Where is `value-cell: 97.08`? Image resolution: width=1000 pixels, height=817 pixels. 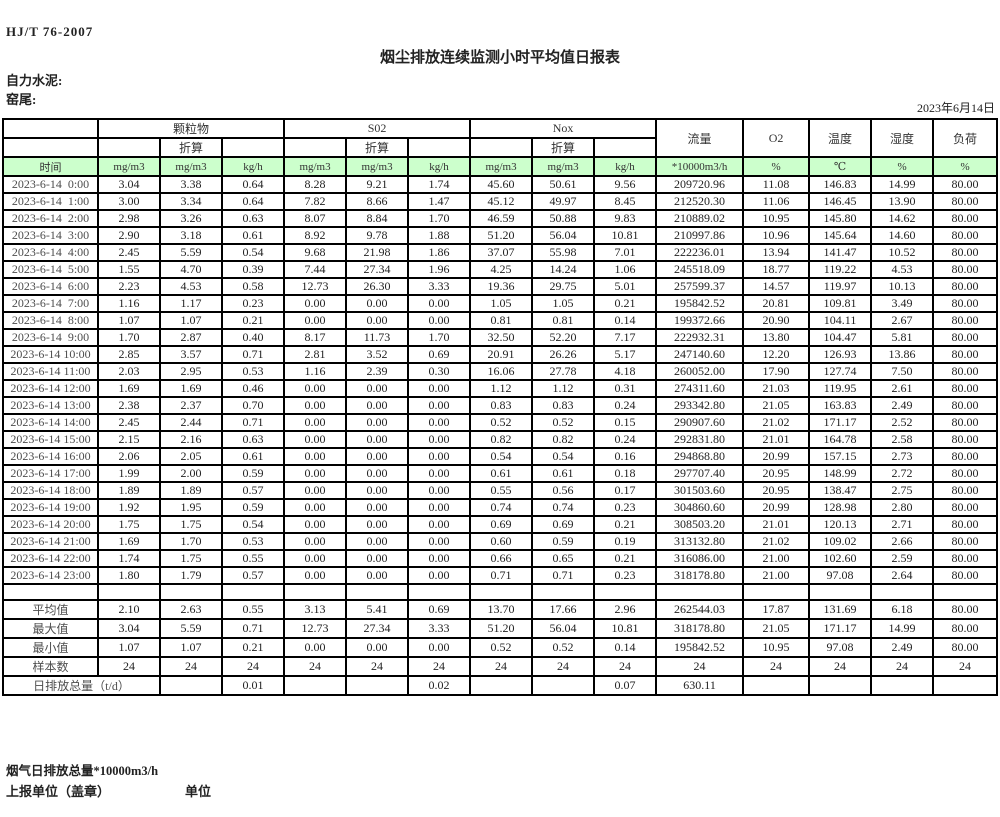 value-cell: 97.08 is located at coordinates (840, 575).